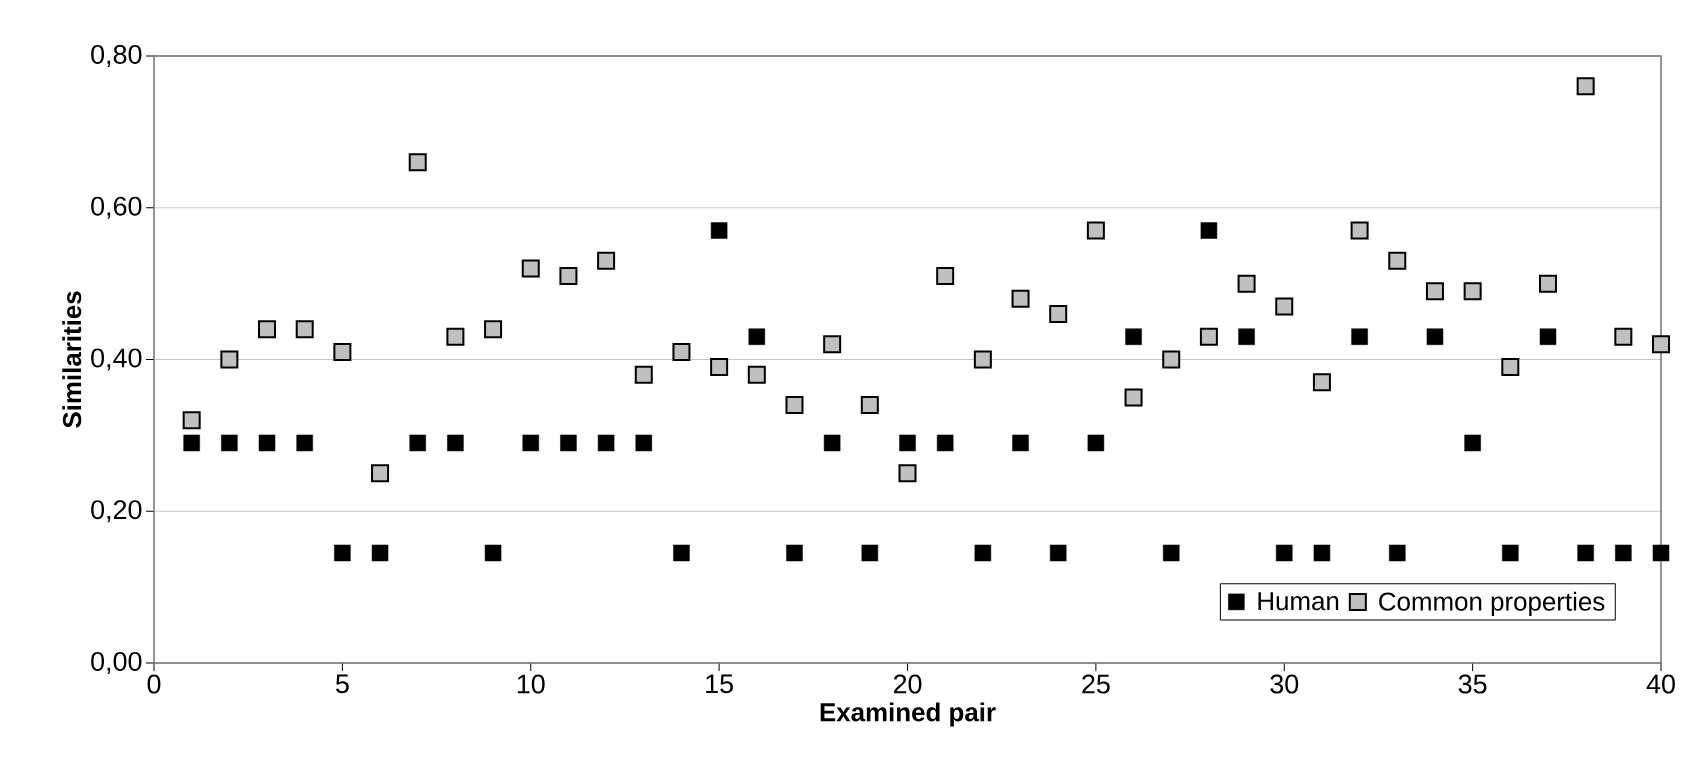  What do you see at coordinates (1660, 684) in the screenshot?
I see `x-tick-label: 40` at bounding box center [1660, 684].